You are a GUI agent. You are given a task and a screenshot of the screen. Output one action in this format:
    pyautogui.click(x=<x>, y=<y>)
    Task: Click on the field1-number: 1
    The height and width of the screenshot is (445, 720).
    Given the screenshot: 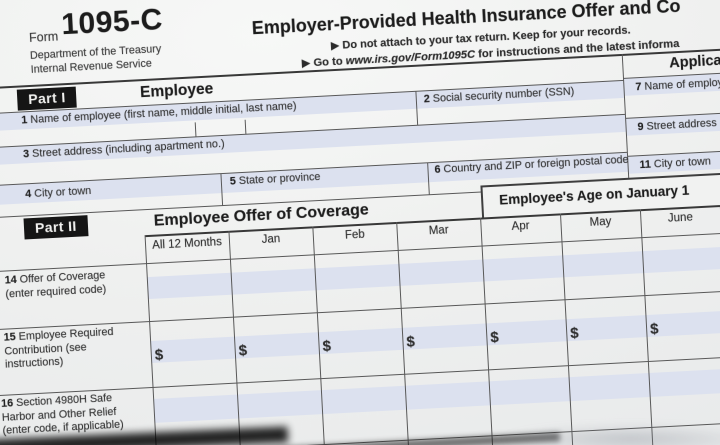 What is the action you would take?
    pyautogui.click(x=24, y=120)
    